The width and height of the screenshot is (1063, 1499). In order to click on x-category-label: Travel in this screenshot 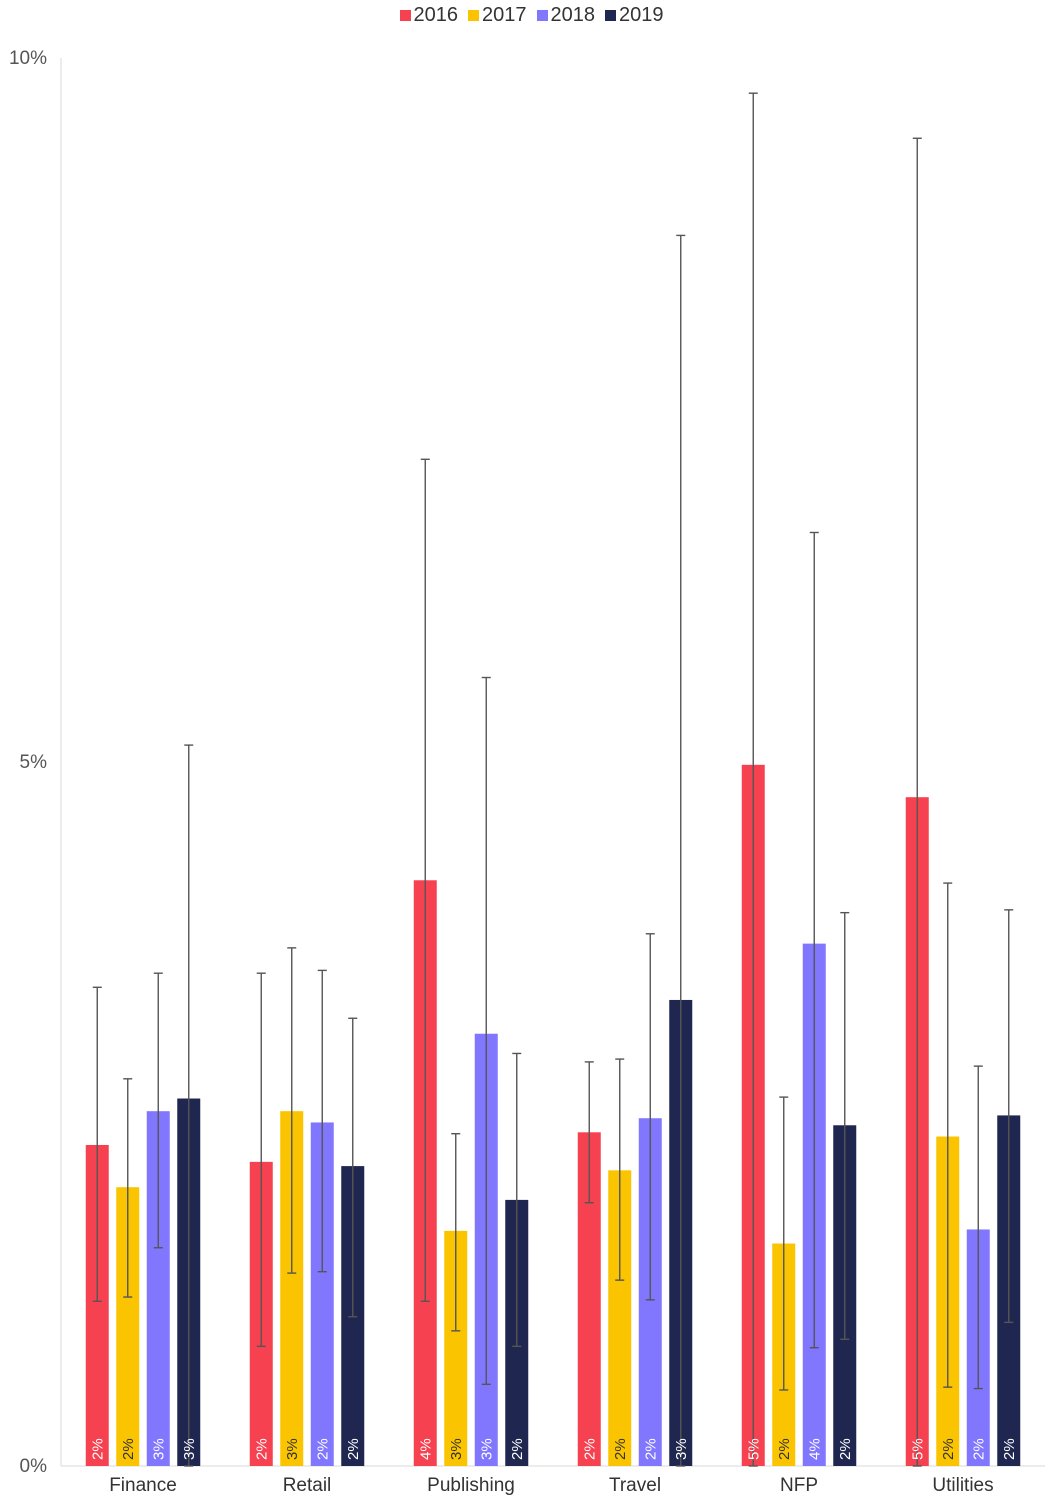, I will do `click(635, 1485)`.